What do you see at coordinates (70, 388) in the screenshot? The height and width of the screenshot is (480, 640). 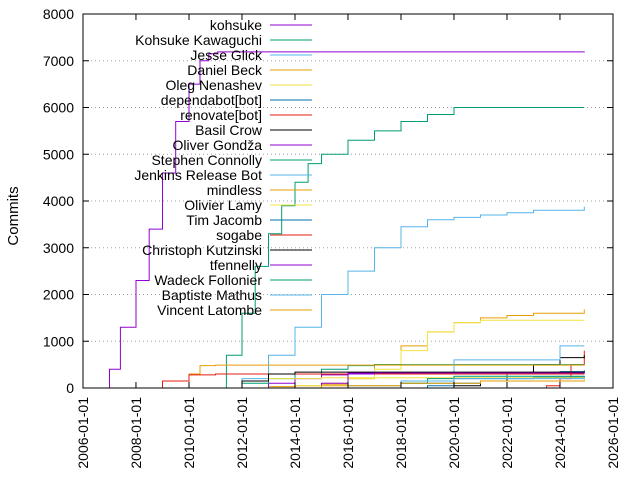 I see `y-tick-label: 0` at bounding box center [70, 388].